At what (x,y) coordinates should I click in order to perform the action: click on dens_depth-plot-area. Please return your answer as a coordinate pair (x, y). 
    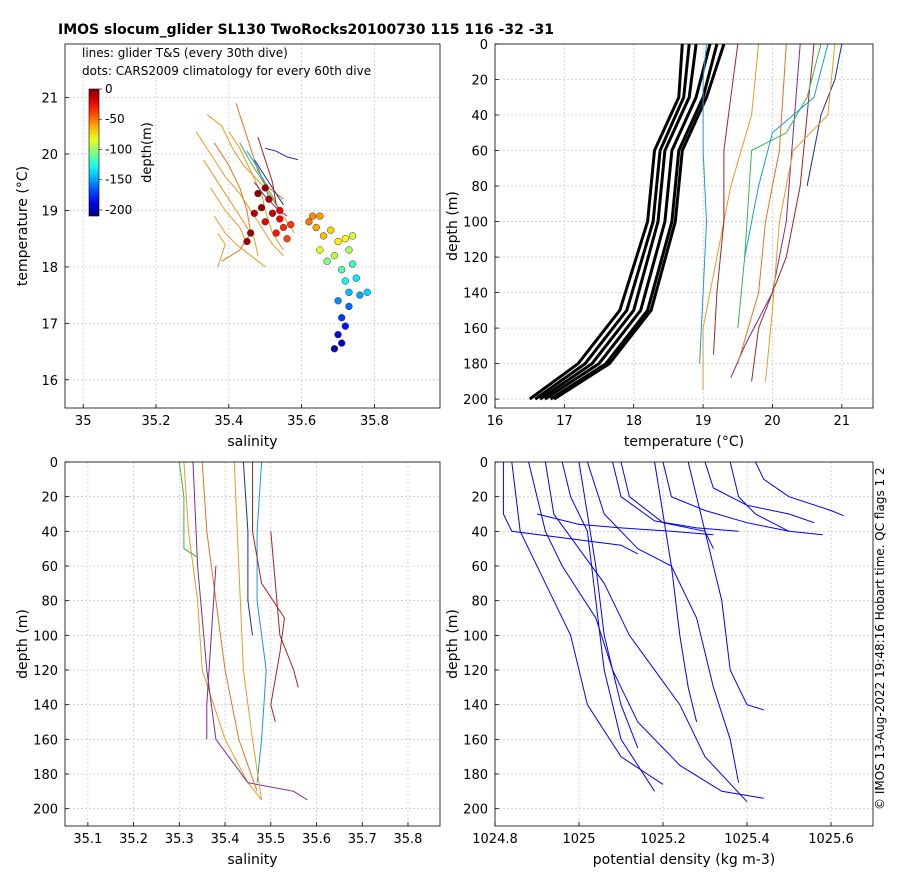
    Looking at the image, I should click on (673, 632).